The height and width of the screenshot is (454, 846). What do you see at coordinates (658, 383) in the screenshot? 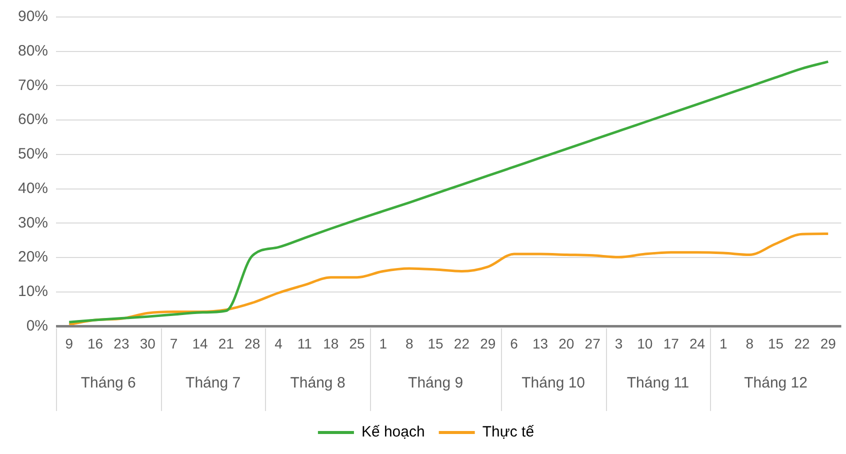
I see `text: Tháng 11` at bounding box center [658, 383].